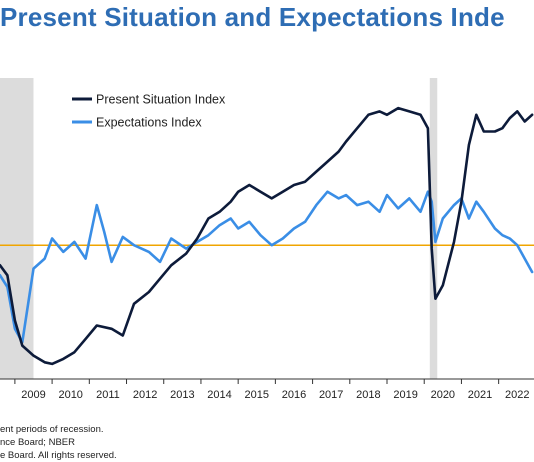 The image size is (534, 462). I want to click on x-tick-label-2022: 2022, so click(517, 395).